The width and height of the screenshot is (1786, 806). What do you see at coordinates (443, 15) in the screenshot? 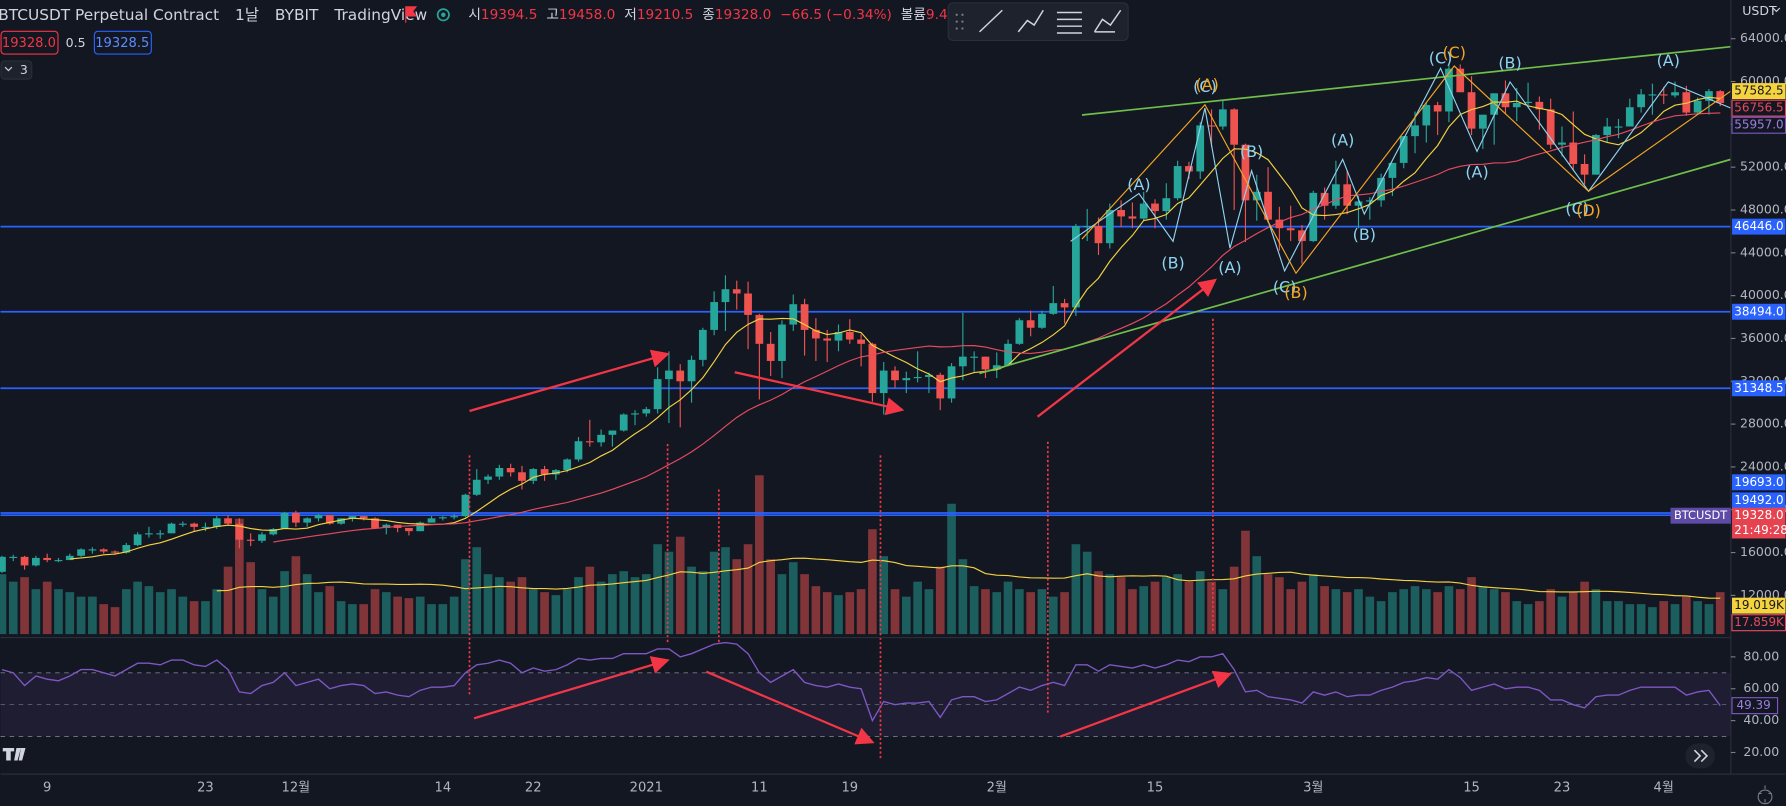
I see `status-icon` at bounding box center [443, 15].